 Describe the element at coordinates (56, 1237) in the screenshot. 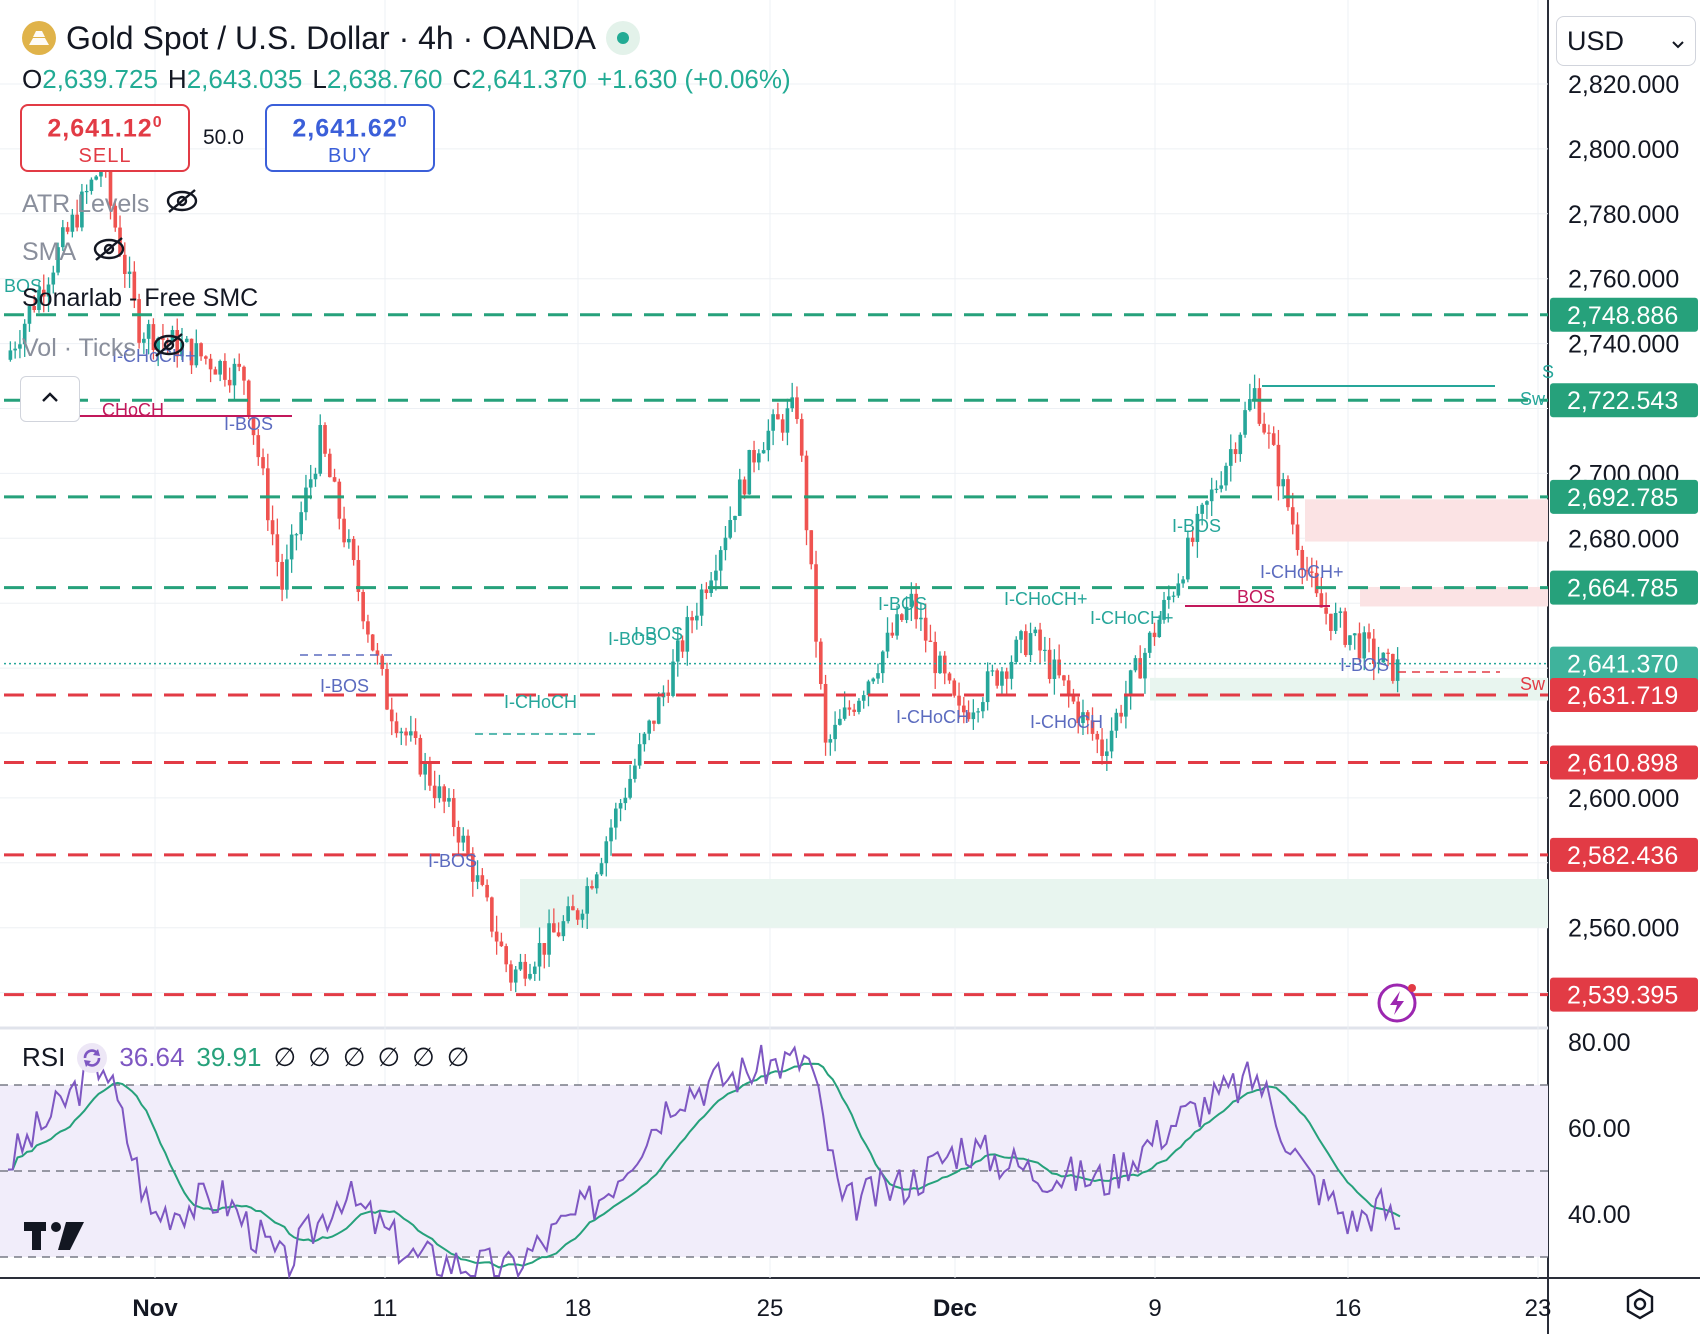

I see `tradingview-logo` at that location.